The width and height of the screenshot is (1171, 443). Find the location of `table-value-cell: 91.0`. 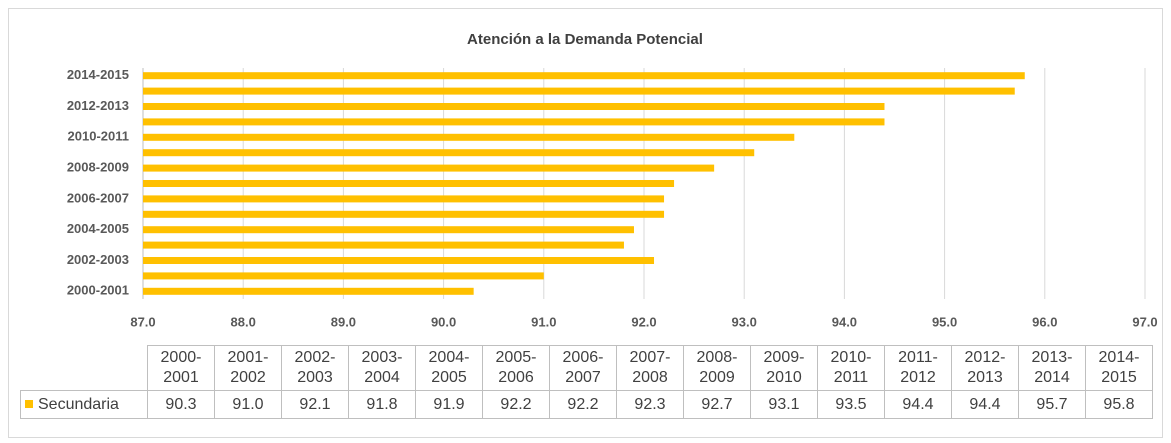

table-value-cell: 91.0 is located at coordinates (248, 404).